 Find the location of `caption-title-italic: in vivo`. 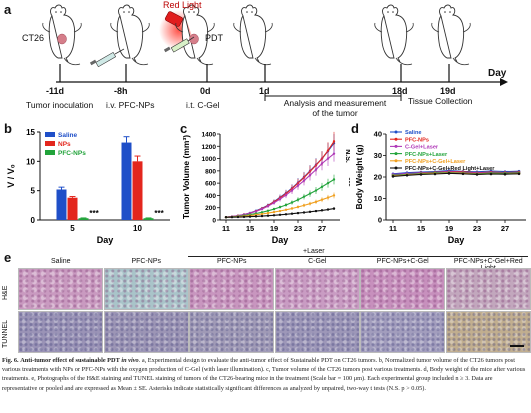

caption-title-italic: in vivo is located at coordinates (130, 360).